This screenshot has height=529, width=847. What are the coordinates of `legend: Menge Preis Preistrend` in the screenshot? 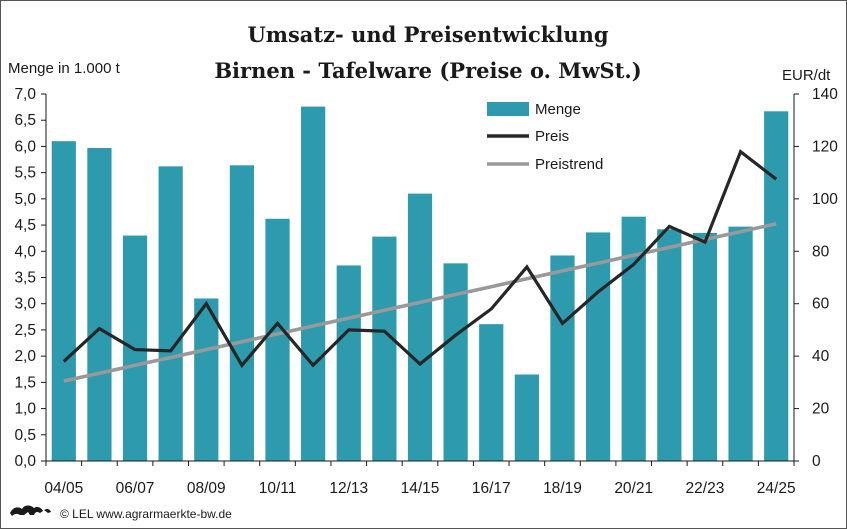 It's located at (545, 137).